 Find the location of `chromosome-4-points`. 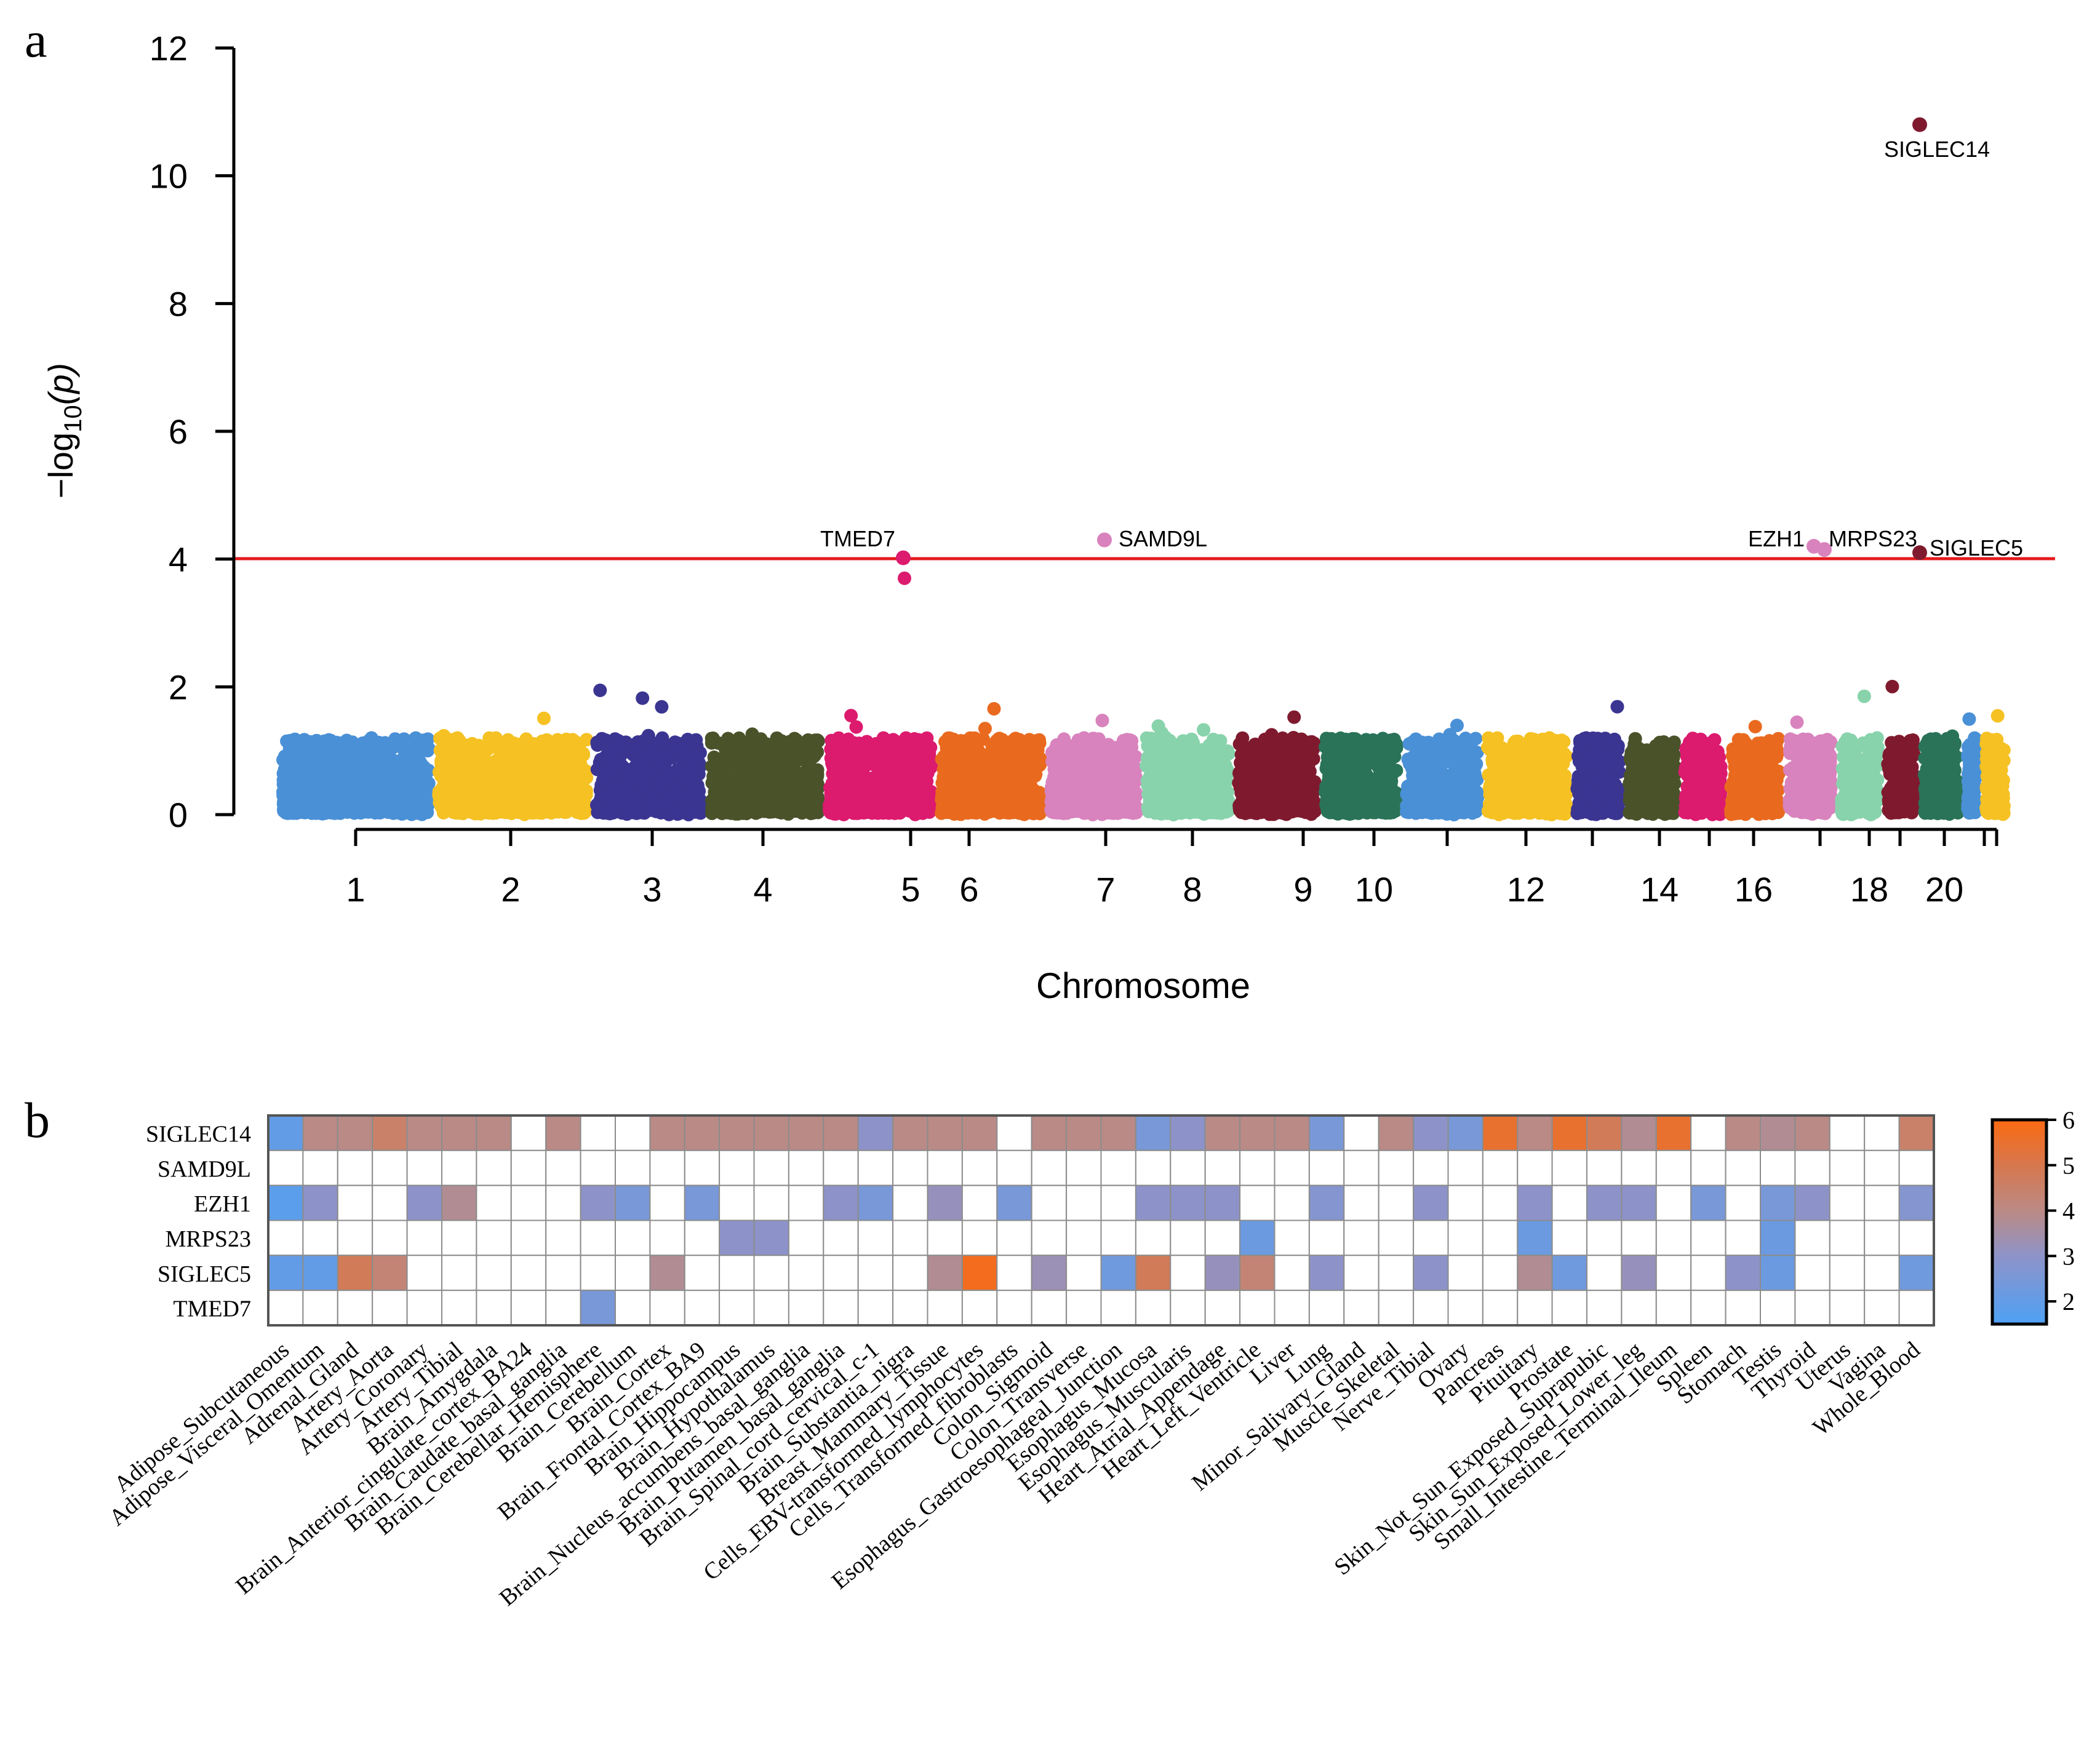

chromosome-4-points is located at coordinates (765, 774).